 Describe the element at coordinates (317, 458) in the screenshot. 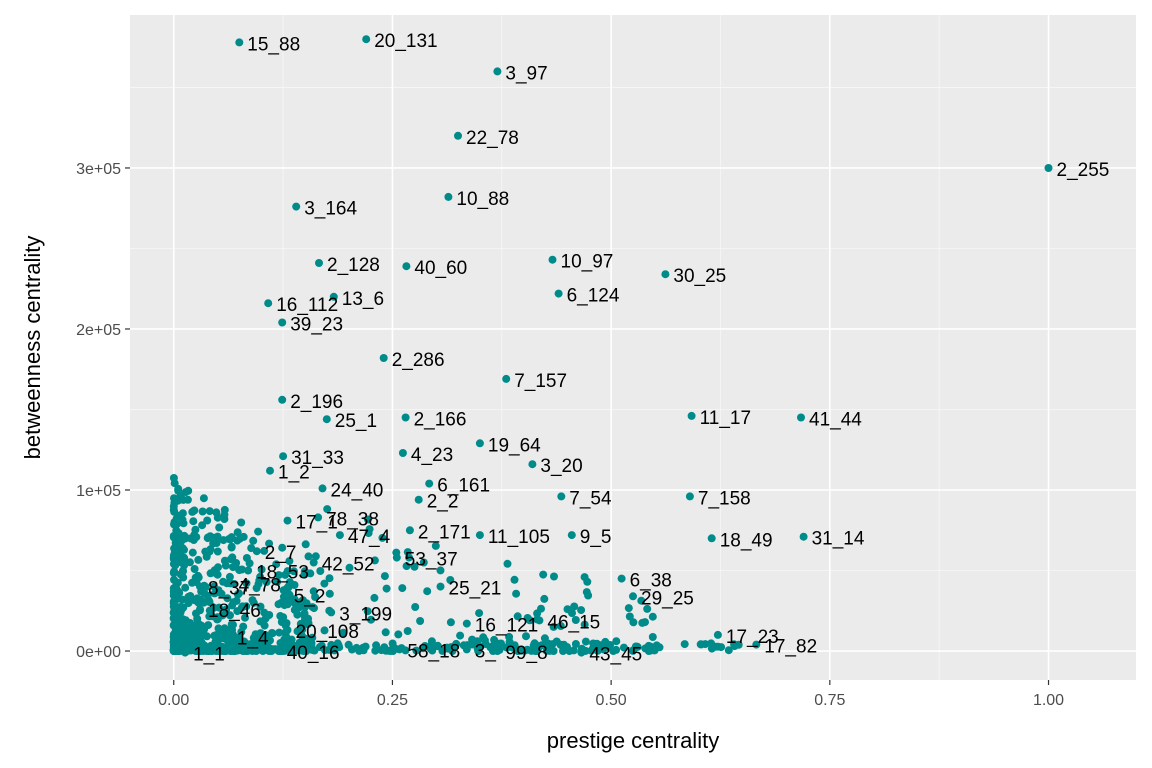

I see `point-label: 31_33` at that location.